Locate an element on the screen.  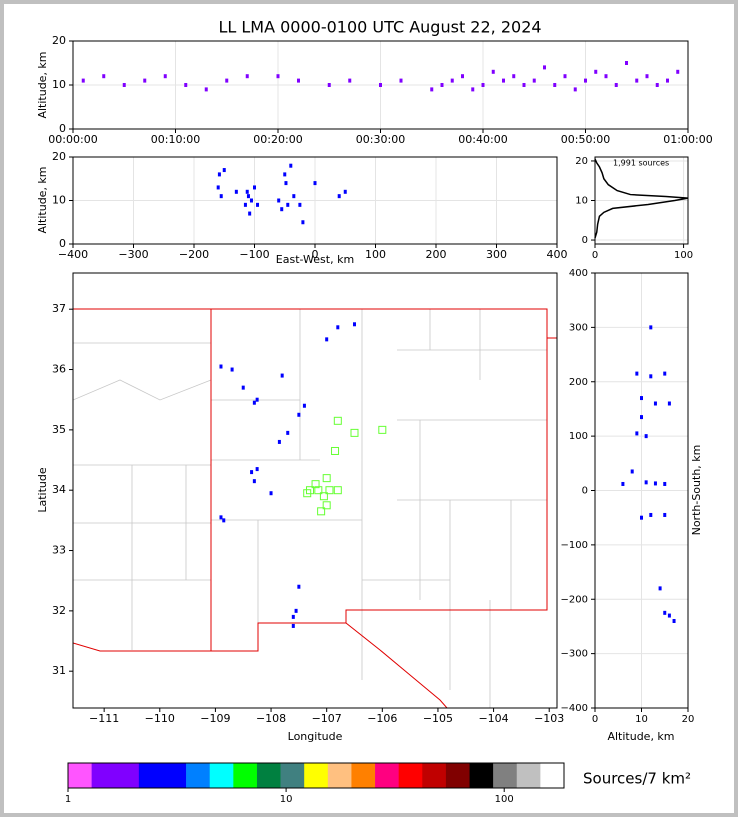
colorbar-tick-label: 10 is located at coordinates (286, 799).